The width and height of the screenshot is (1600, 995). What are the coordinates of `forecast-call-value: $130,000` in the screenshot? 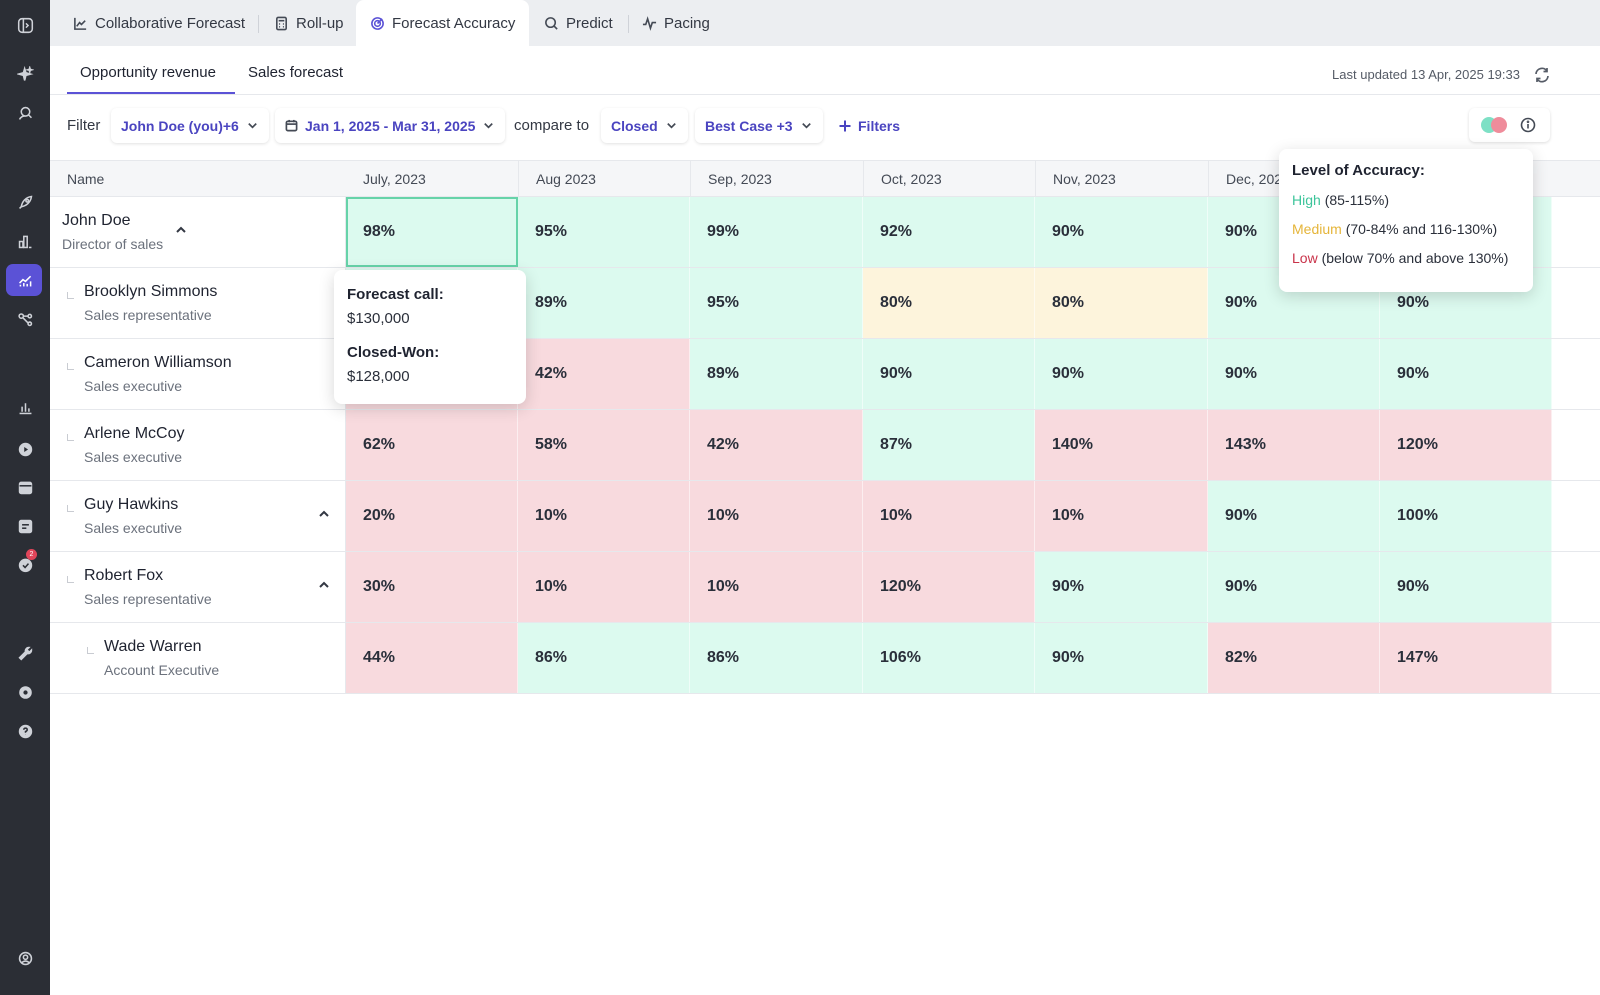 It's located at (378, 318).